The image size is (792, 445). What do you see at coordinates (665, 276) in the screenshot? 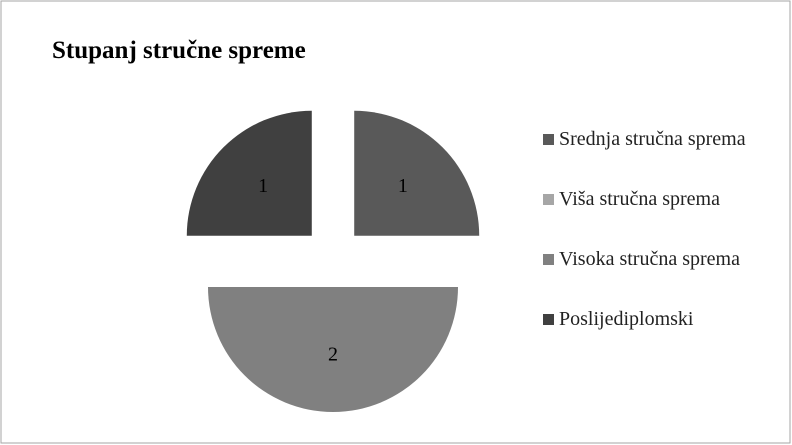
I see `legend-item: Visoka stručna sprema` at bounding box center [665, 276].